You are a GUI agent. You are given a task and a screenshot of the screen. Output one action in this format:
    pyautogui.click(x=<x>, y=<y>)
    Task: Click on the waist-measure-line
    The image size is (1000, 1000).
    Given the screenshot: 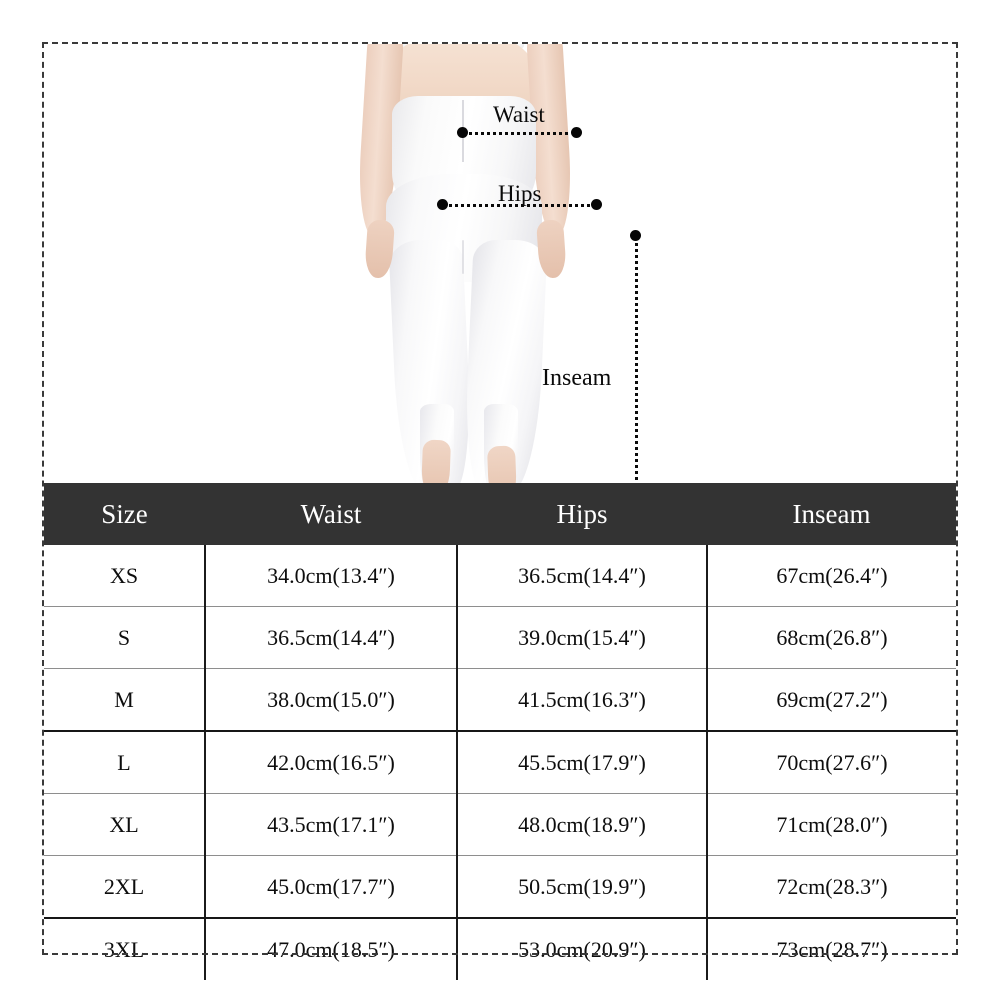 What is the action you would take?
    pyautogui.click(x=519, y=133)
    